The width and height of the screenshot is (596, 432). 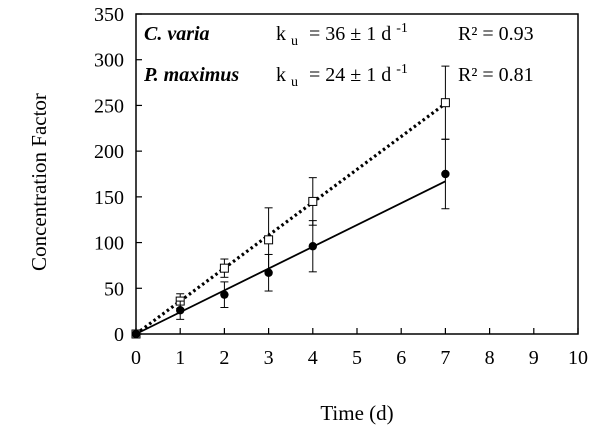 What do you see at coordinates (109, 106) in the screenshot?
I see `y-tick-label: 250` at bounding box center [109, 106].